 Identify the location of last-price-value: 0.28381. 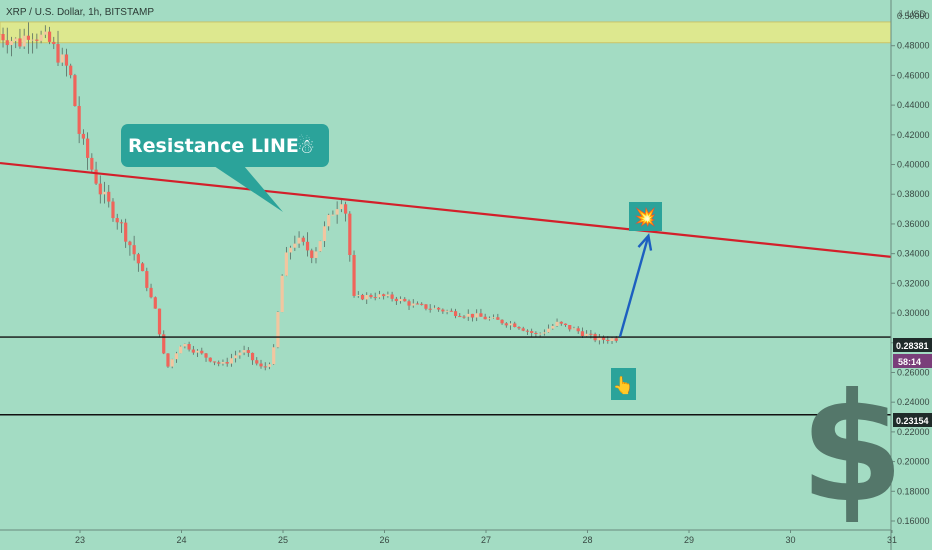
(912, 346).